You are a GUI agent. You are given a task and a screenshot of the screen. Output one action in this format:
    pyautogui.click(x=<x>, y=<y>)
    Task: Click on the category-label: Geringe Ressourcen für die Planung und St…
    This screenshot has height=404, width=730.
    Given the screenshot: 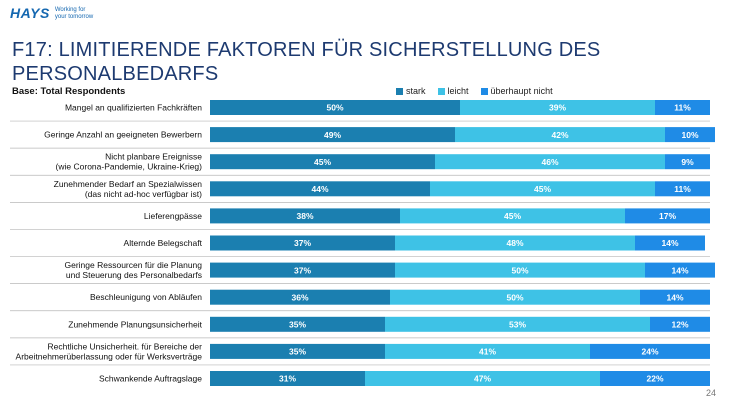 What is the action you would take?
    pyautogui.click(x=134, y=270)
    